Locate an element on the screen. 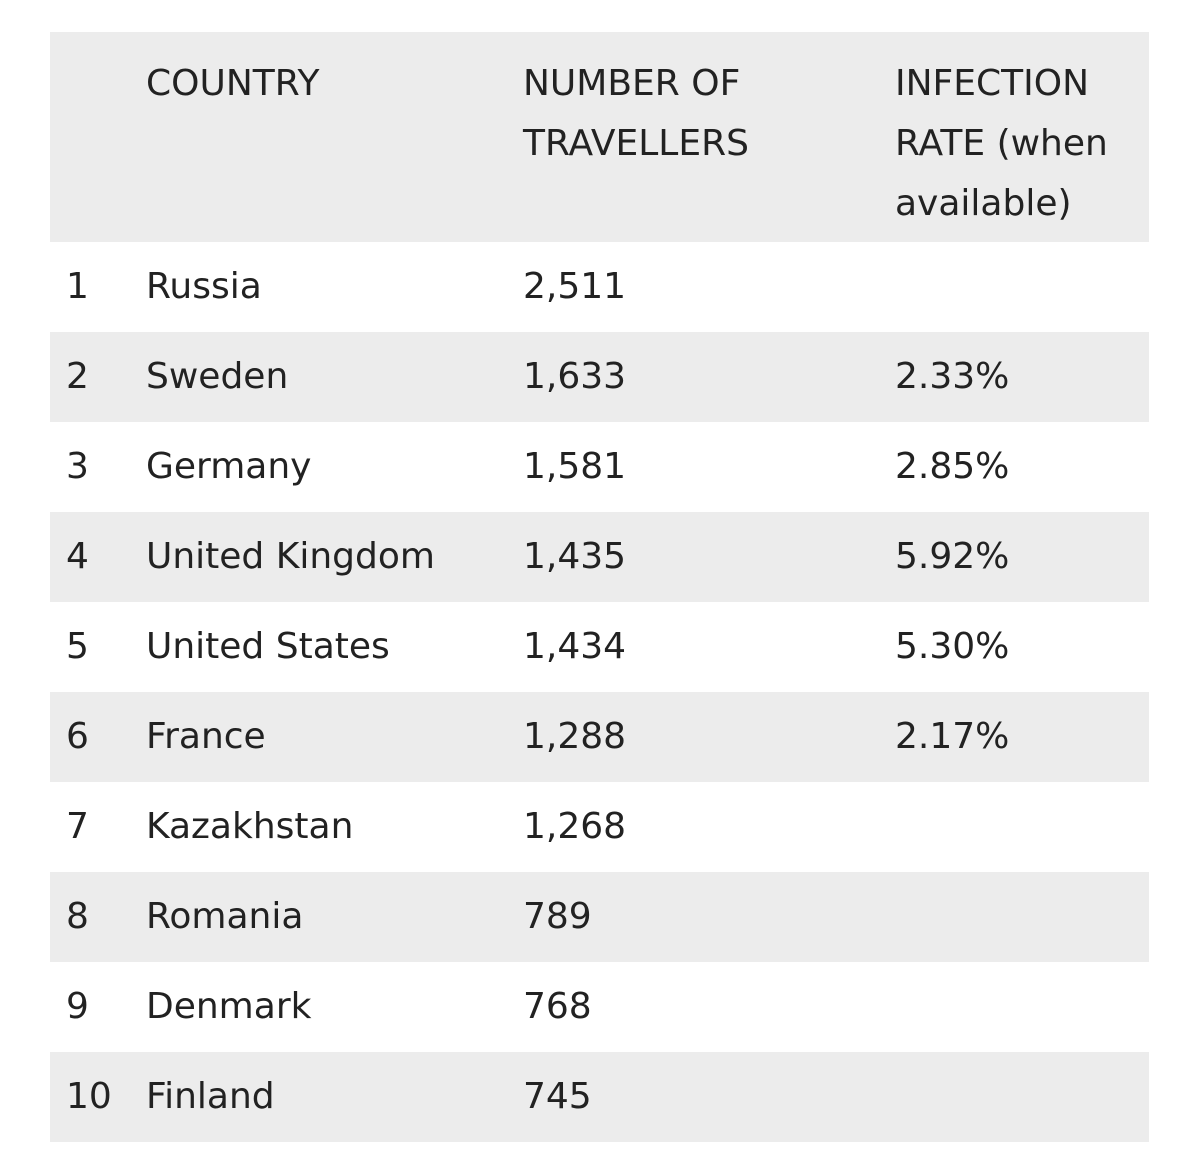 The width and height of the screenshot is (1199, 1152). row-rank: 5 is located at coordinates (77, 646).